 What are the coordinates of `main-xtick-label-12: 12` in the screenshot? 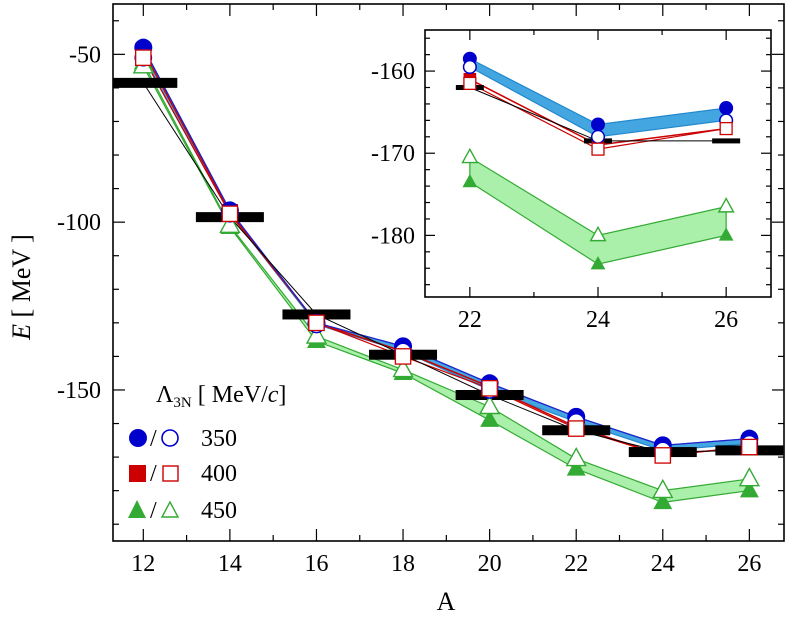 It's located at (143, 564).